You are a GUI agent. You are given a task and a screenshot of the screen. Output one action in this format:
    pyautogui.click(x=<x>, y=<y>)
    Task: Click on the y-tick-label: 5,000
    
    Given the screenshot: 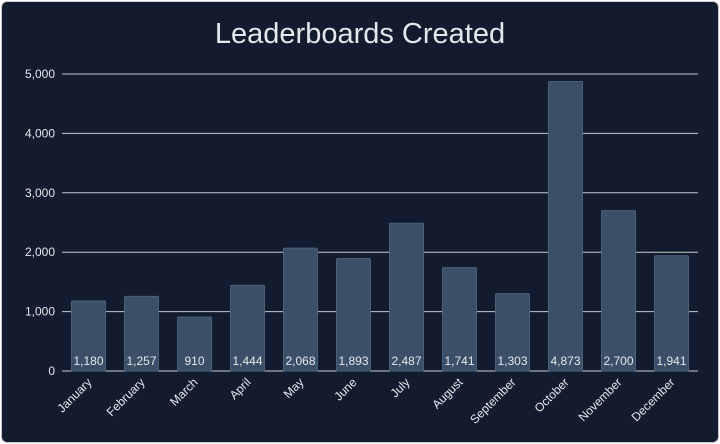 What is the action you would take?
    pyautogui.click(x=40, y=74)
    